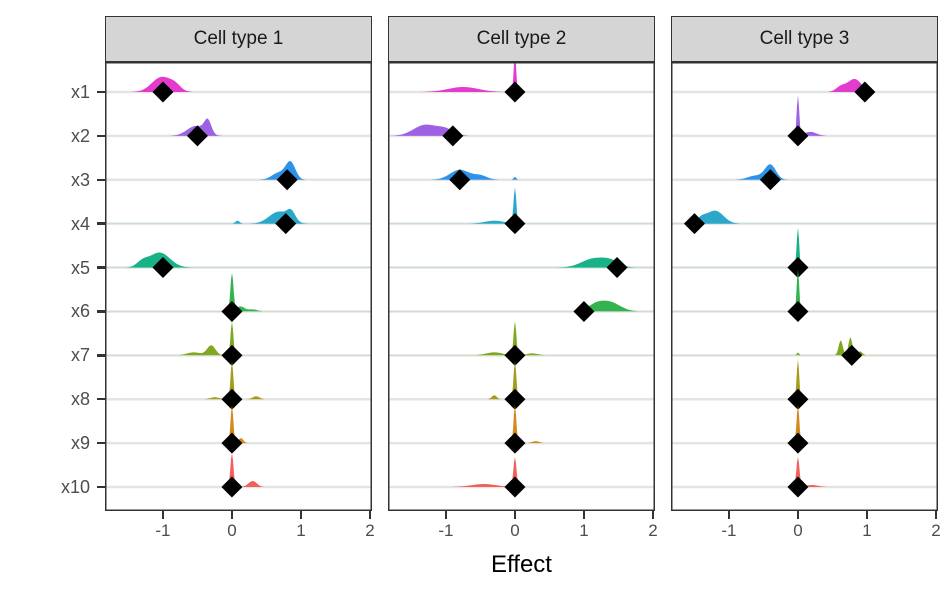 This screenshot has width=950, height=600. What do you see at coordinates (80, 135) in the screenshot?
I see `y-axis-label-x2: x2` at bounding box center [80, 135].